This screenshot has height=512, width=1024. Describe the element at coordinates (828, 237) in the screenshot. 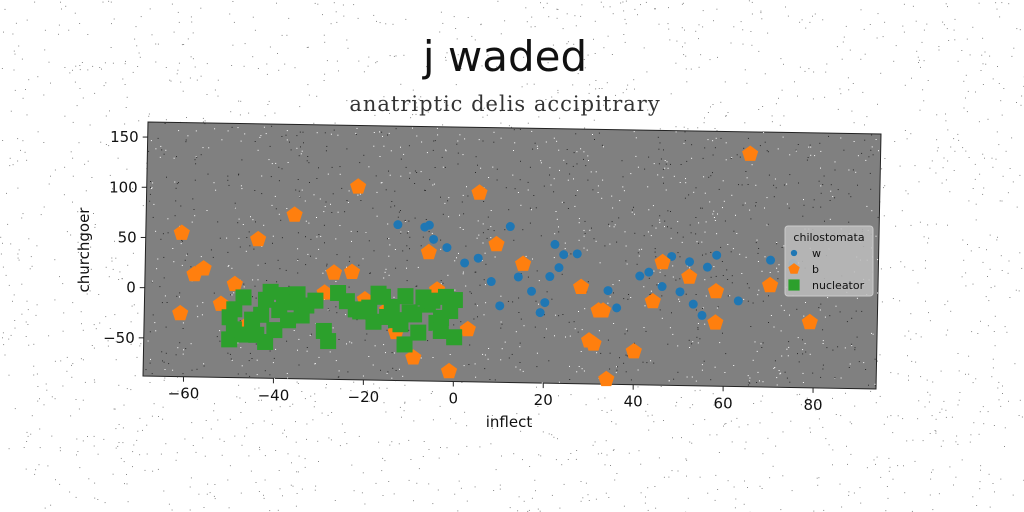

I see `legend-title: chilostomata` at that location.